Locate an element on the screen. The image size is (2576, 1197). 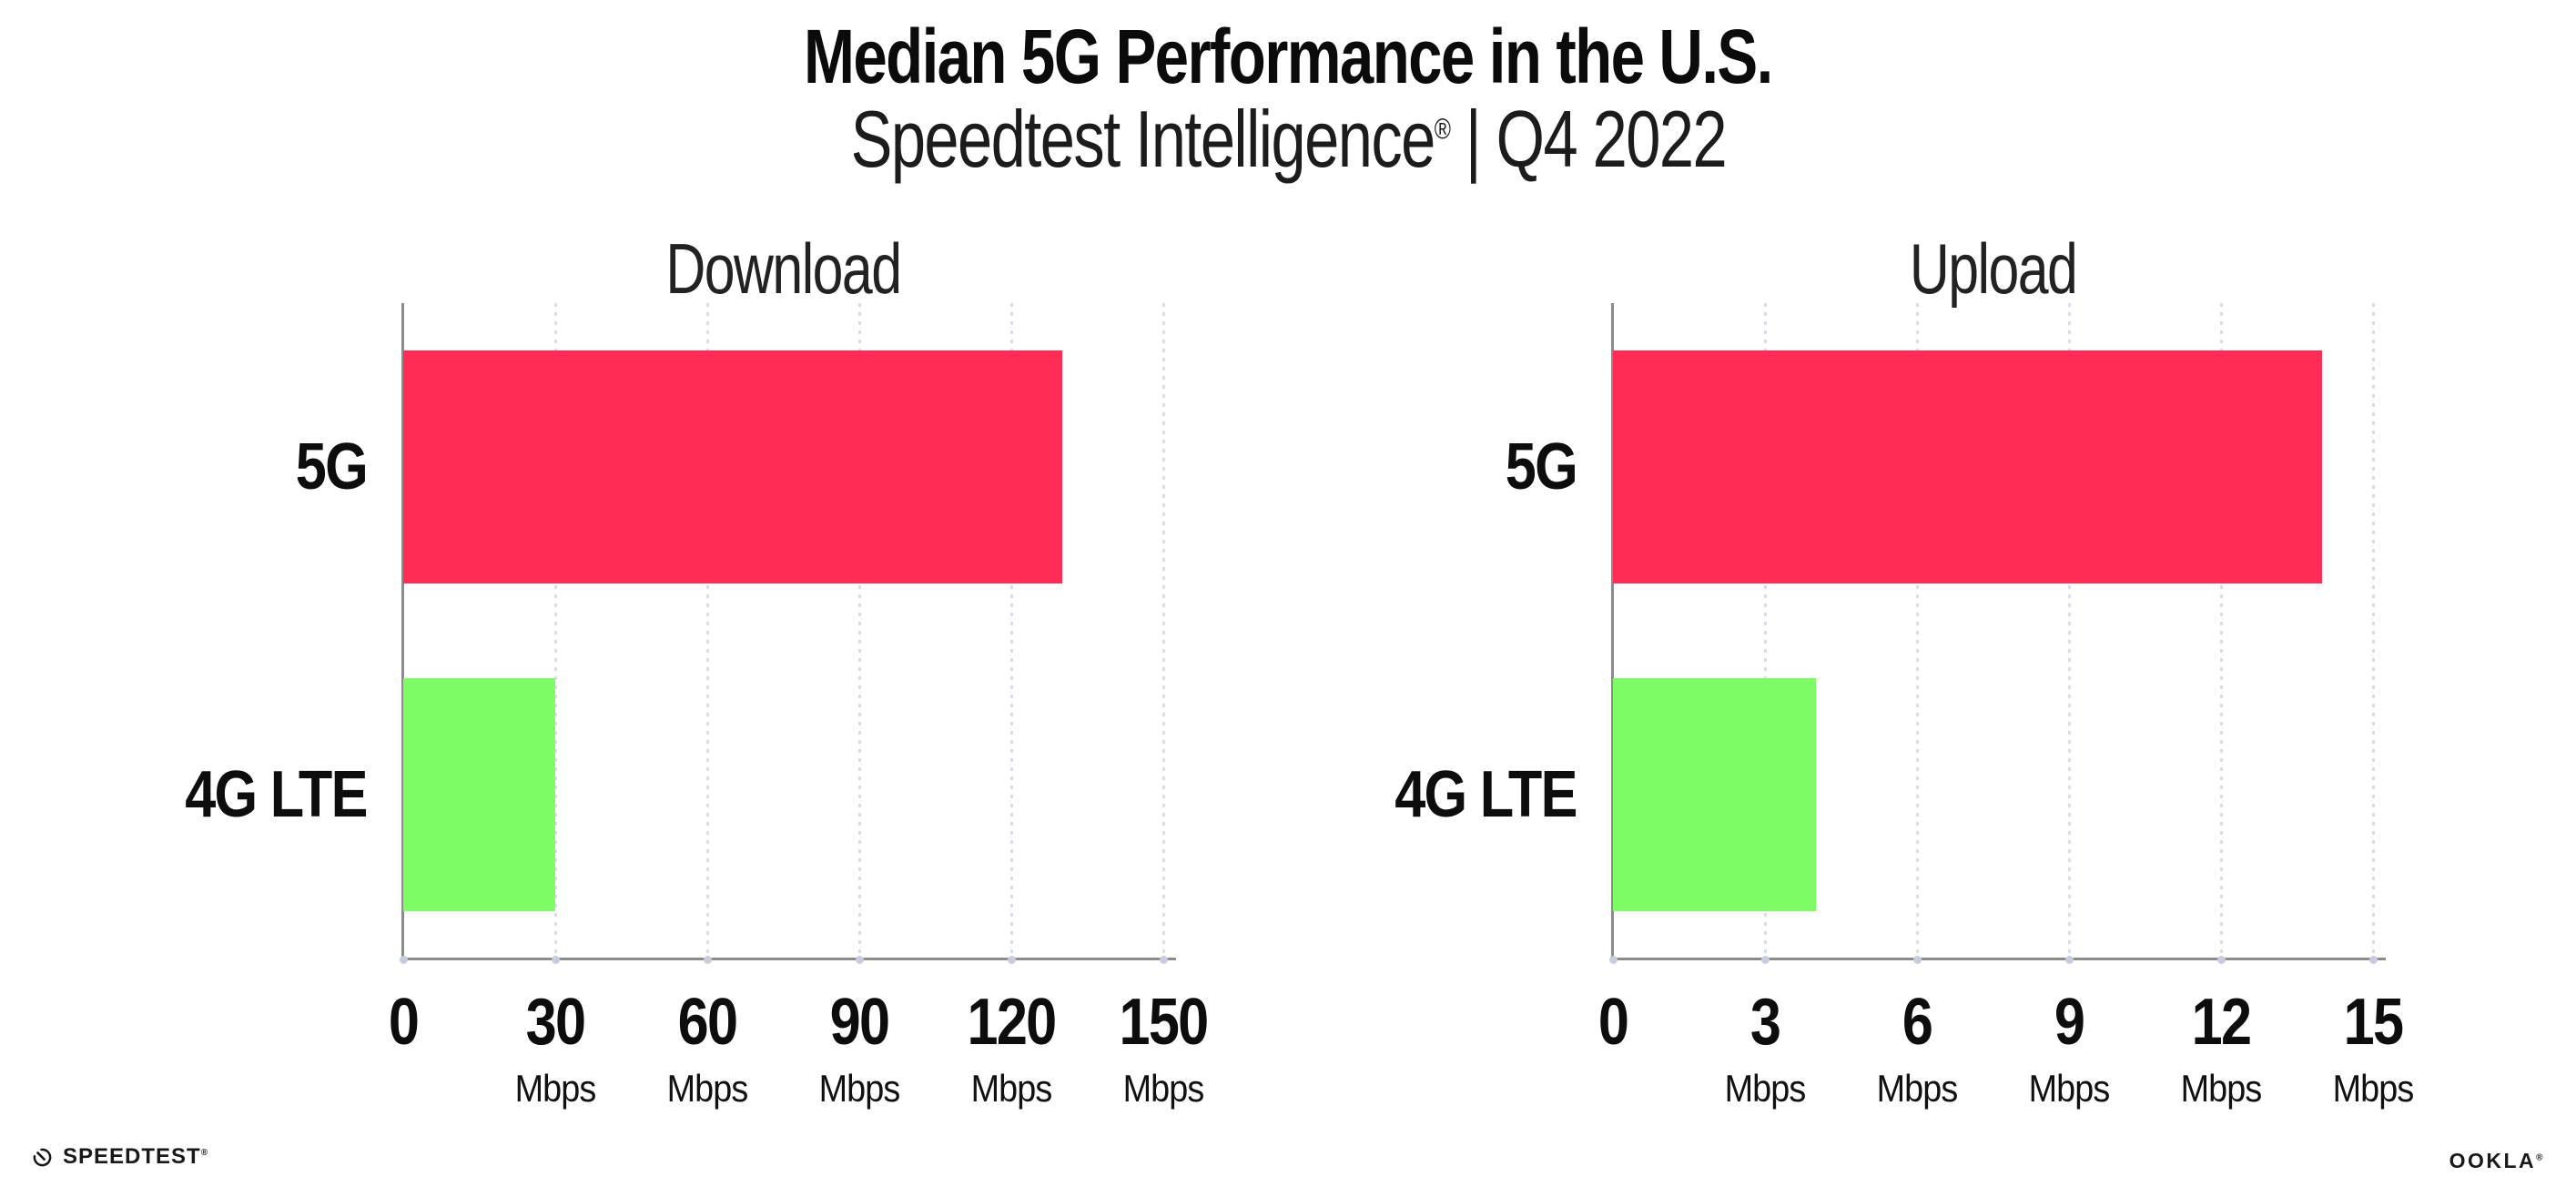
x-tick-label: 150 is located at coordinates (1164, 1023).